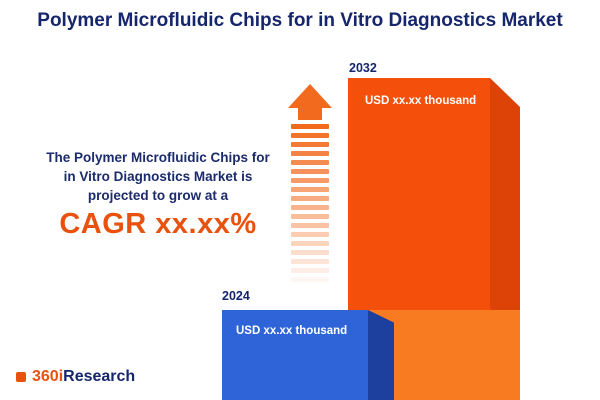 The width and height of the screenshot is (600, 400). What do you see at coordinates (310, 203) in the screenshot?
I see `arrow-dash-stack` at bounding box center [310, 203].